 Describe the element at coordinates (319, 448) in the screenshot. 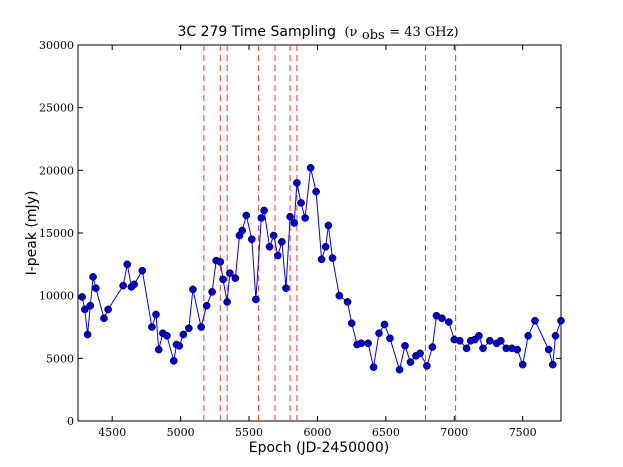

I see `x-axis-label: Epoch (JD-2450000)` at that location.